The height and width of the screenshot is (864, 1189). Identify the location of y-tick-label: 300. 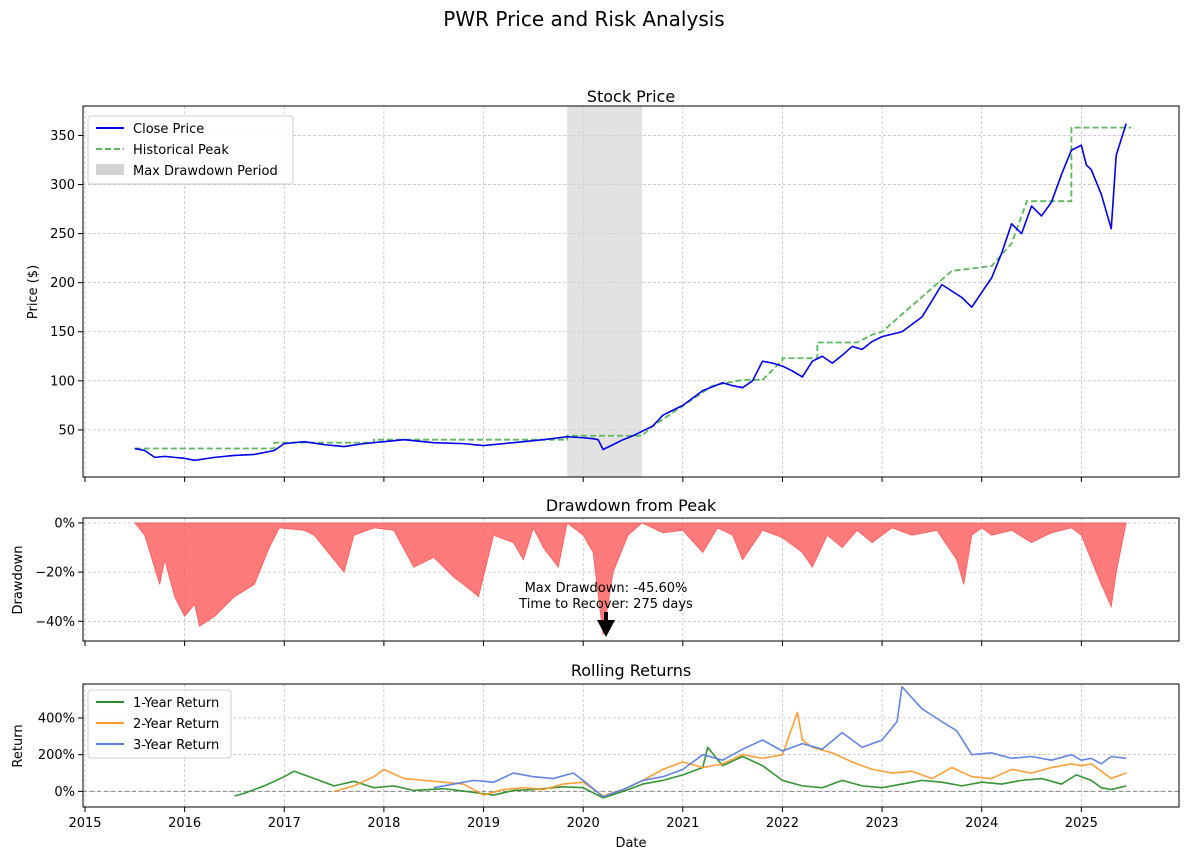
(62, 185).